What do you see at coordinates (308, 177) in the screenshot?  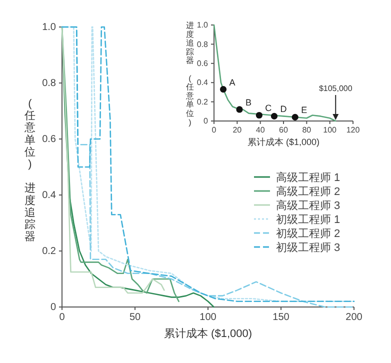 I see `legend-label: 高级工程师 1` at bounding box center [308, 177].